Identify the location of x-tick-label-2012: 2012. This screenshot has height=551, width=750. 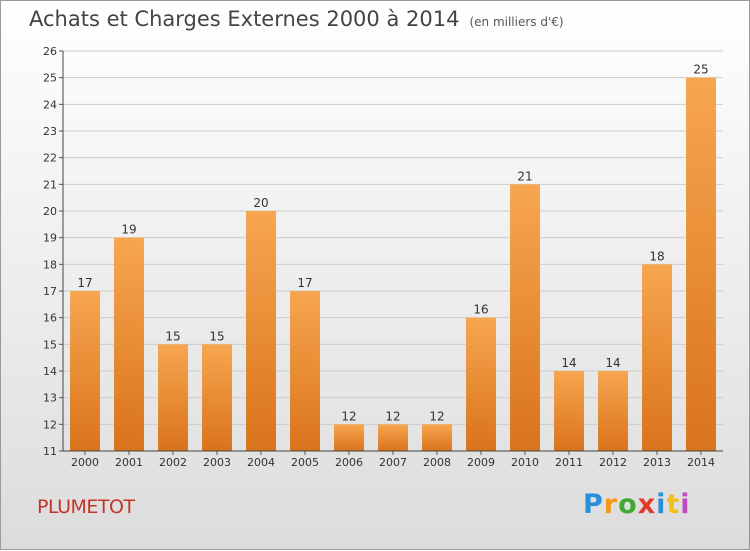
(613, 462).